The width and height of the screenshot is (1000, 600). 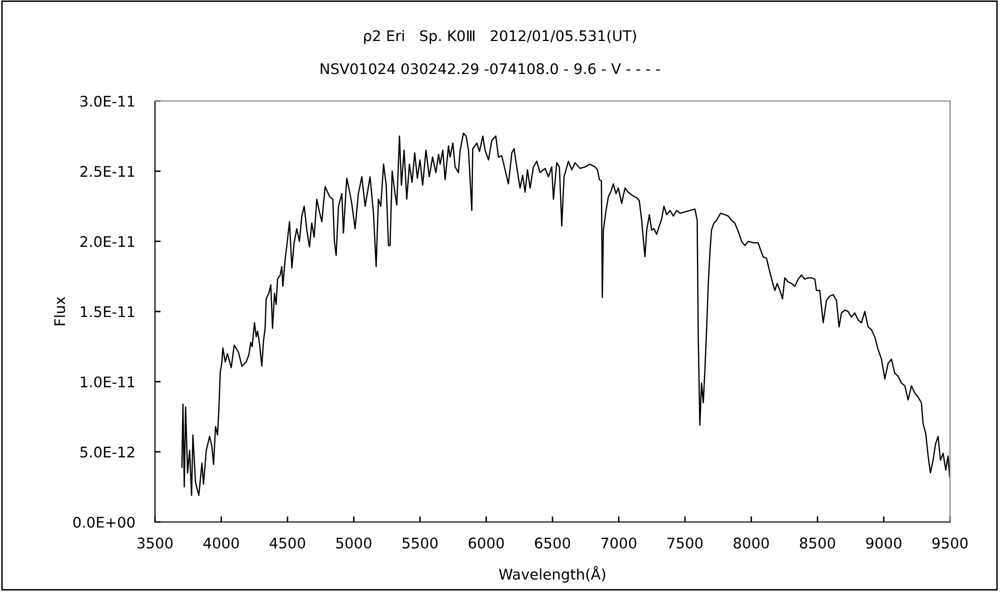 I want to click on y-tick-label: 5.0E-12, so click(x=107, y=452).